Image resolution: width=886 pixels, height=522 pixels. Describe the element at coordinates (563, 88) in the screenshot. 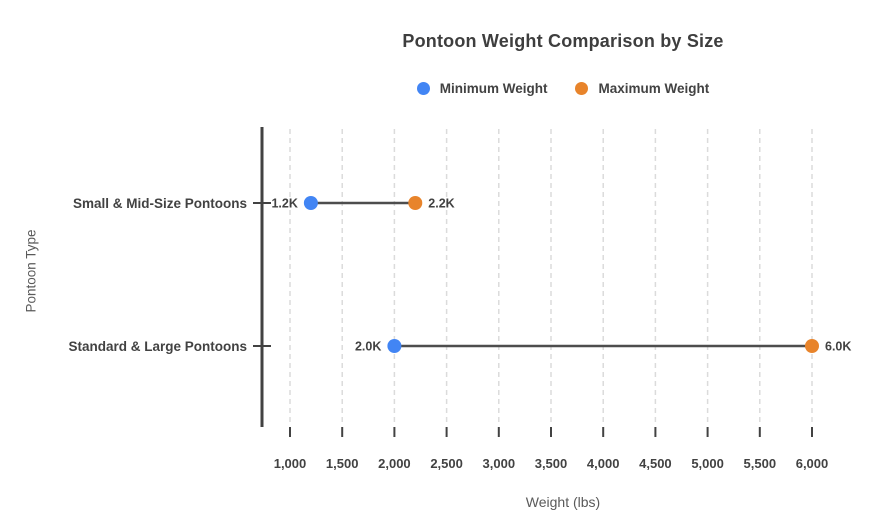

I see `legend: Minimum Weight Maximum Weight` at that location.